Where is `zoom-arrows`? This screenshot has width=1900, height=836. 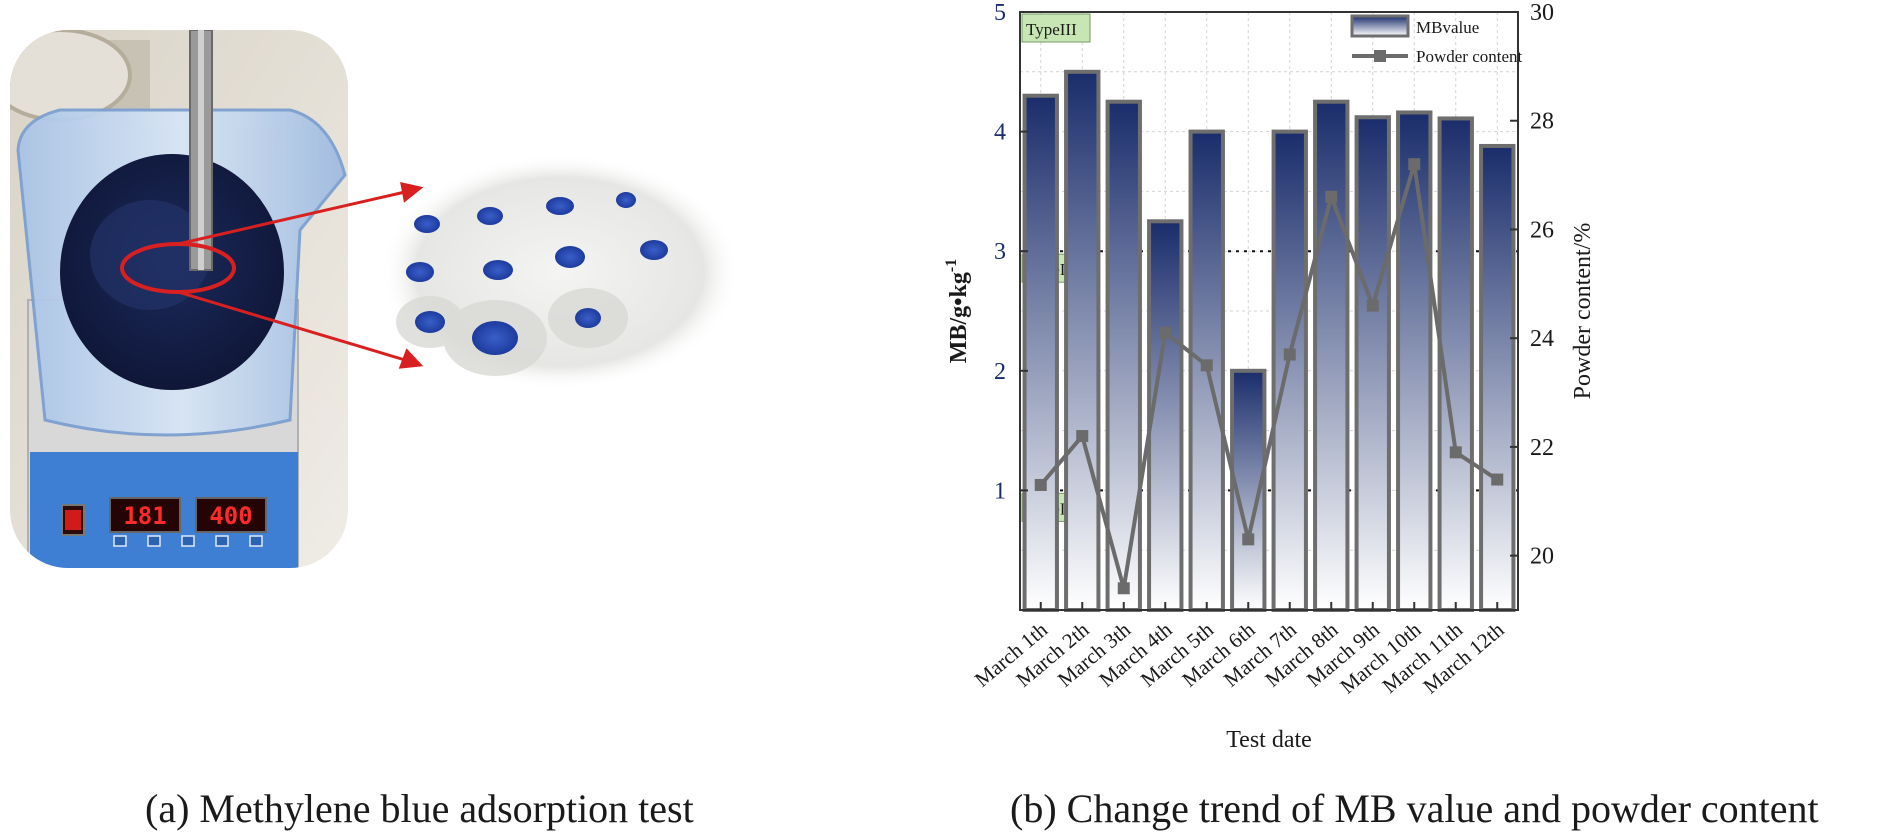
zoom-arrows is located at coordinates (300, 275).